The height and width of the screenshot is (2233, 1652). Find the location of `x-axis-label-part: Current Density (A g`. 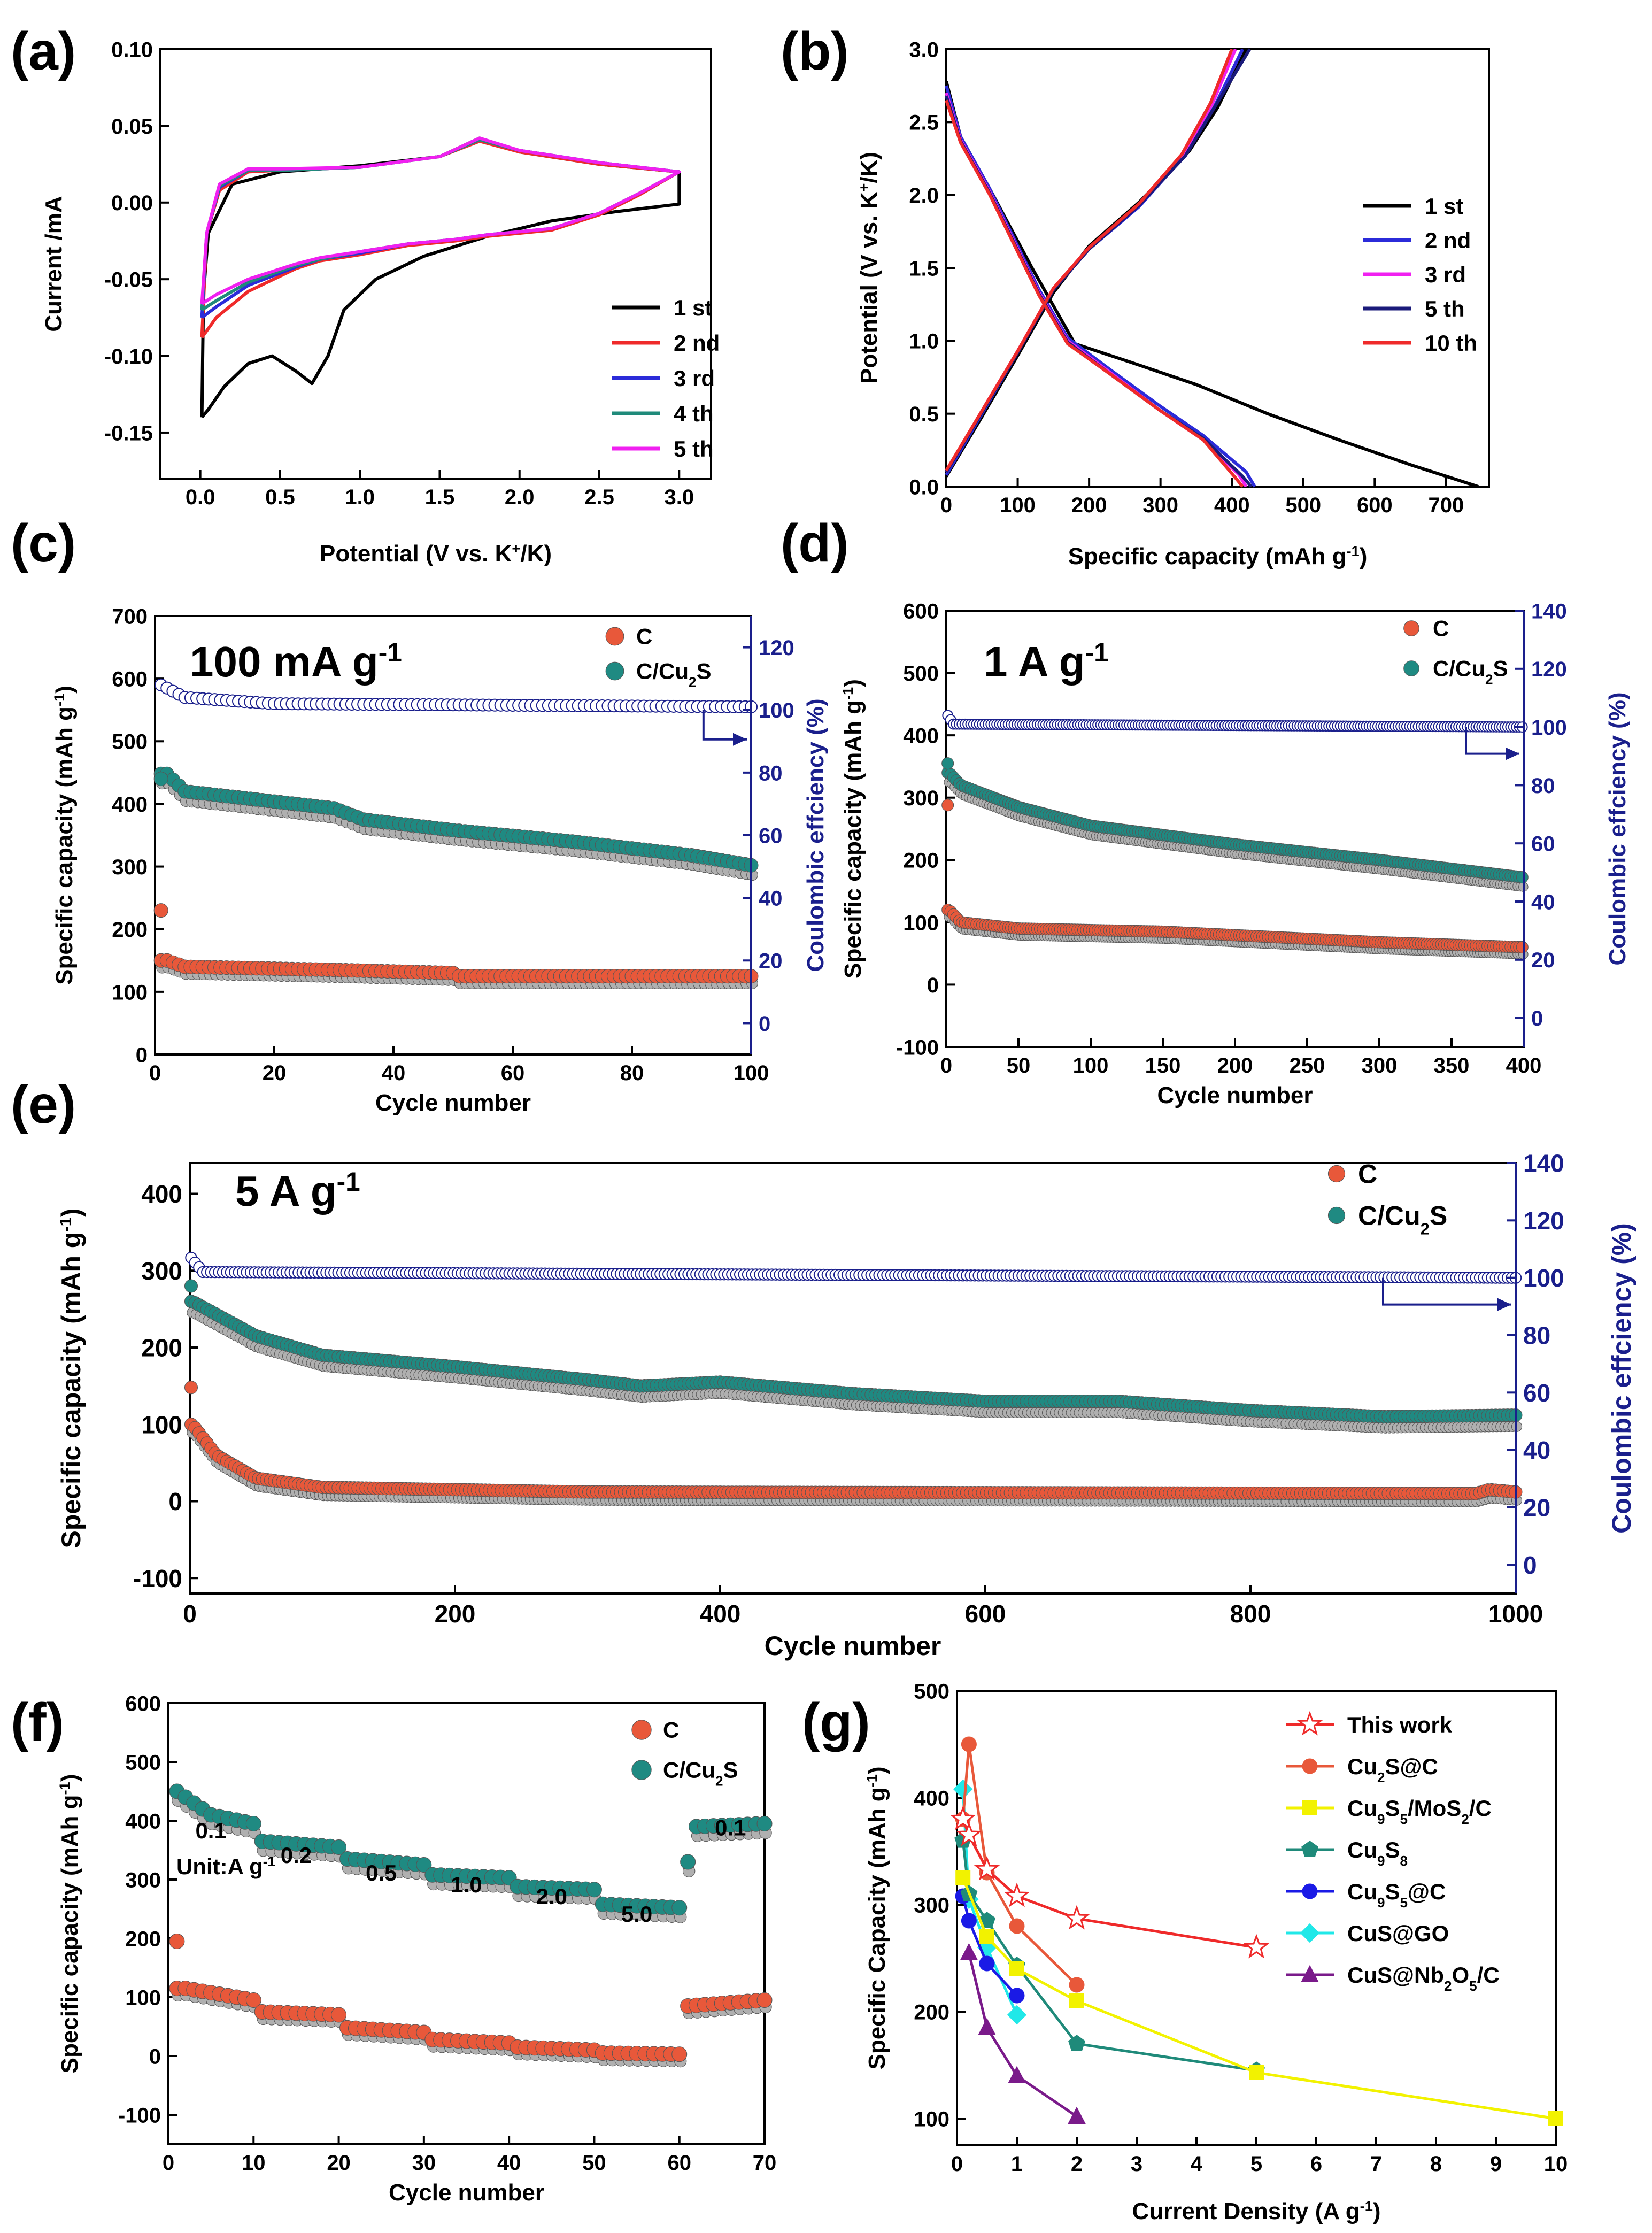

x-axis-label-part: Current Density (A g is located at coordinates (1246, 2211).